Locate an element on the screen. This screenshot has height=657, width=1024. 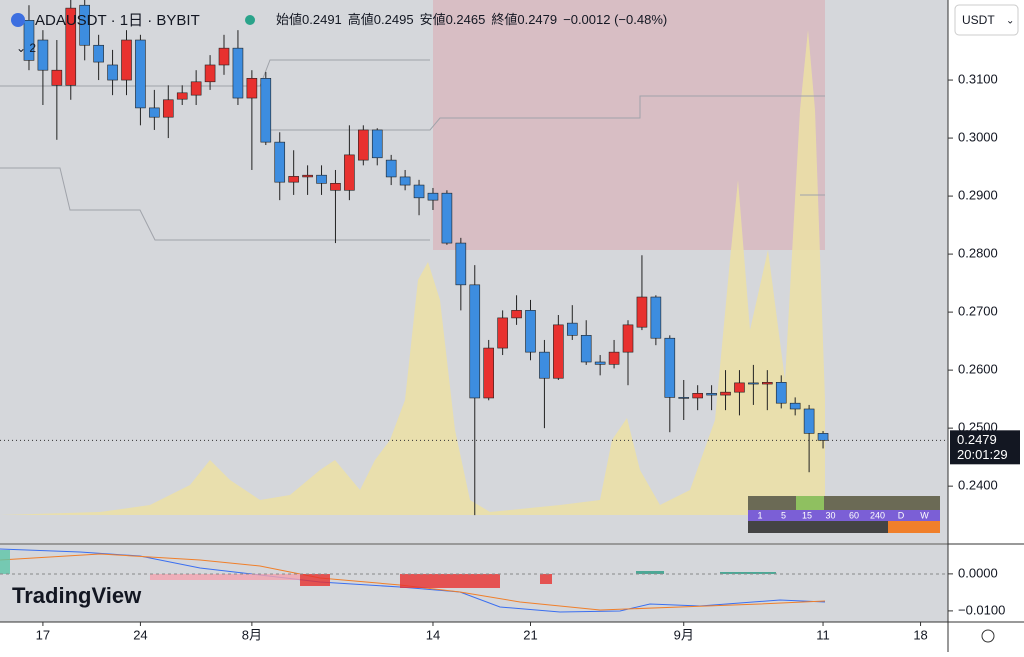
indicator-count: 2 is located at coordinates (32, 48).